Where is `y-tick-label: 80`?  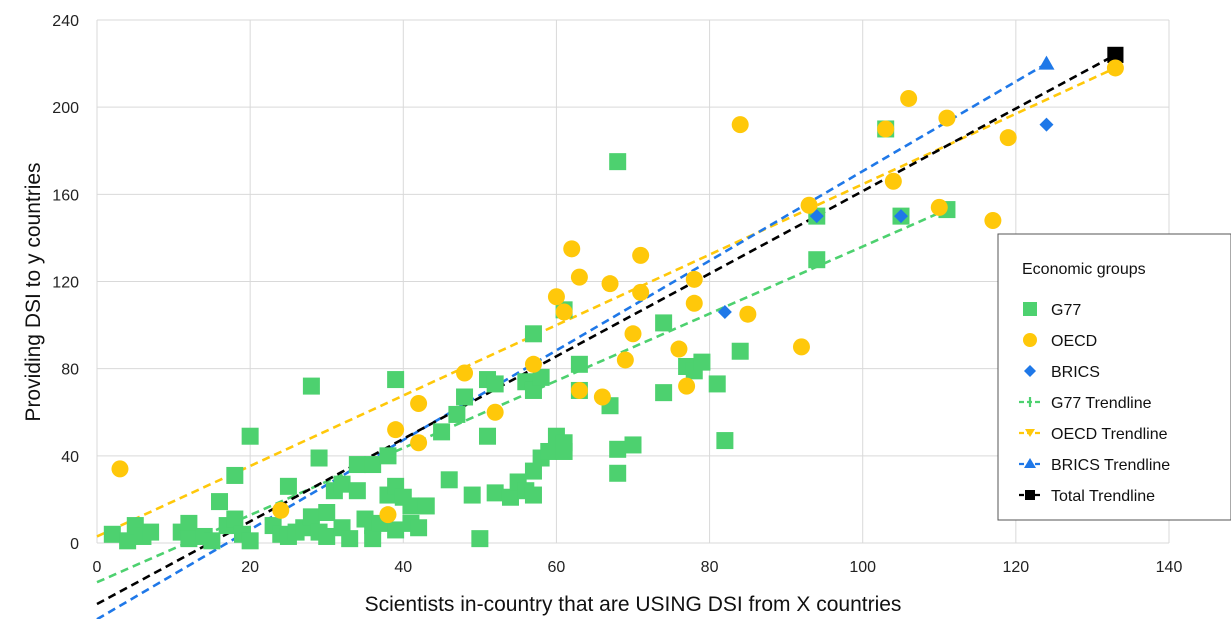
y-tick-label: 80 is located at coordinates (70, 370).